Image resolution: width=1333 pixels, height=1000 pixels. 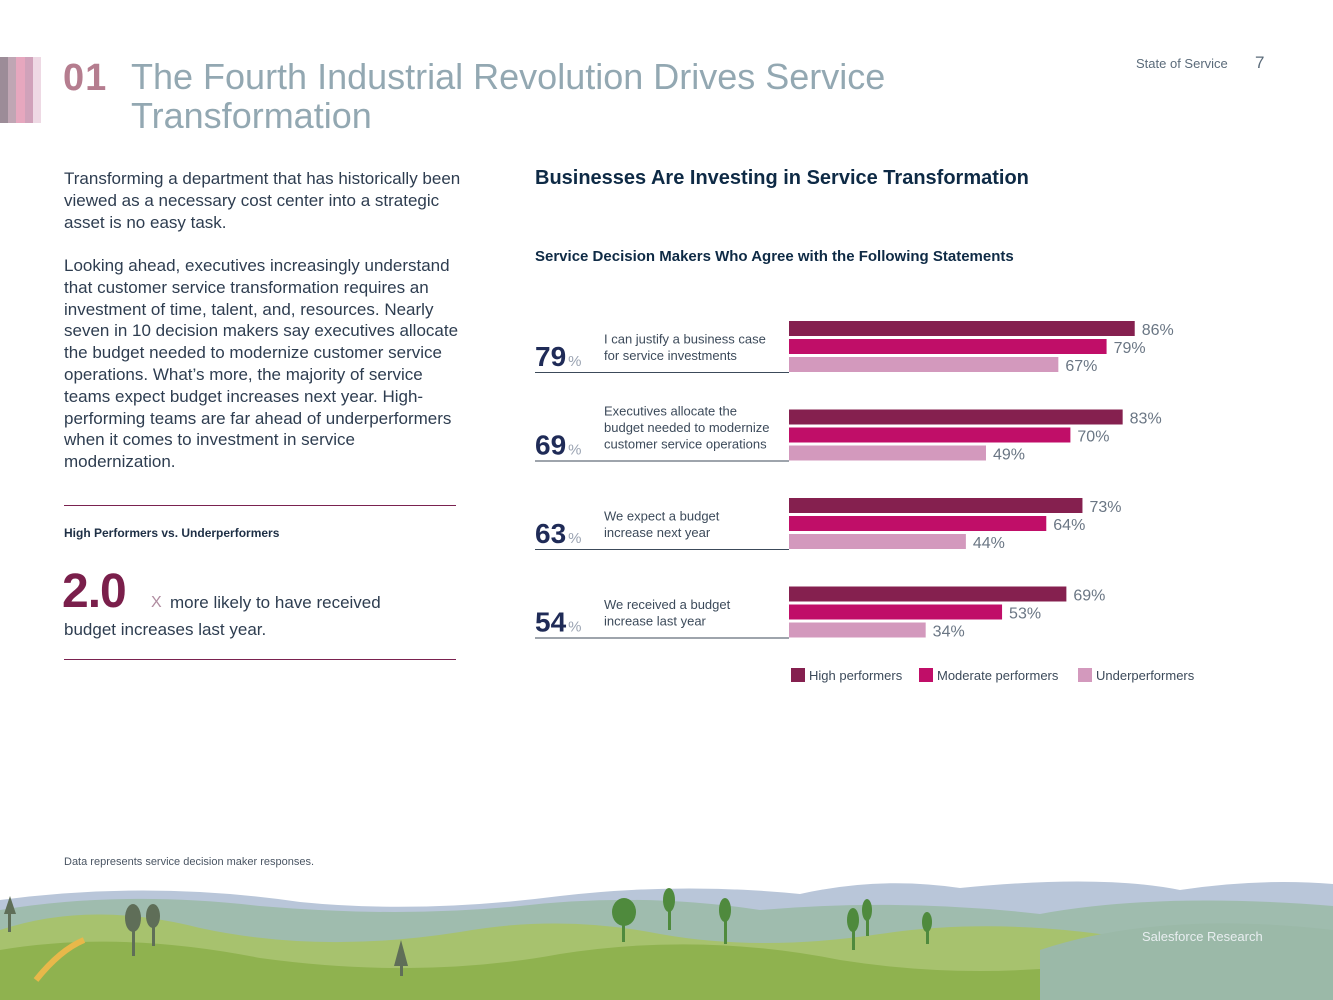 What do you see at coordinates (667, 604) in the screenshot?
I see `category-label: We received a budget` at bounding box center [667, 604].